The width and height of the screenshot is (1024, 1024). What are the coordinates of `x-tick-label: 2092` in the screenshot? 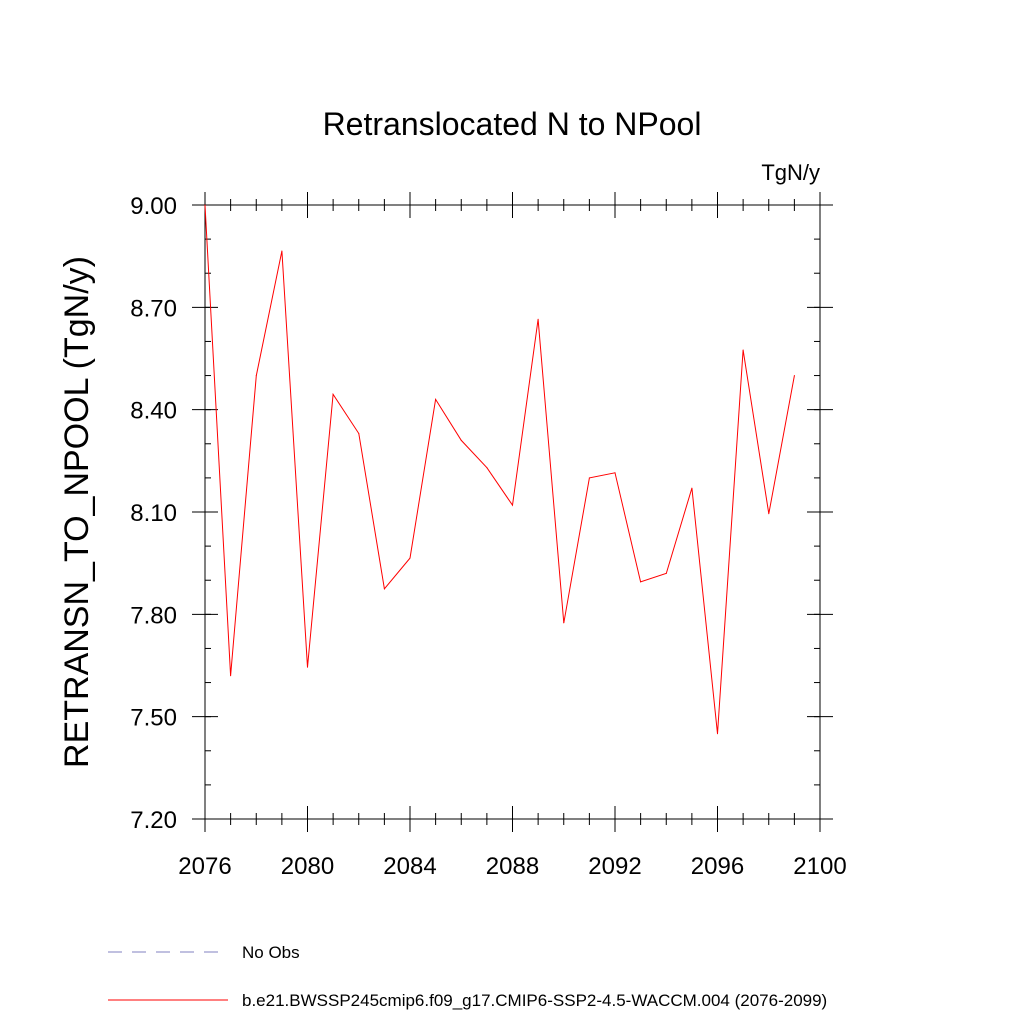 It's located at (614, 866).